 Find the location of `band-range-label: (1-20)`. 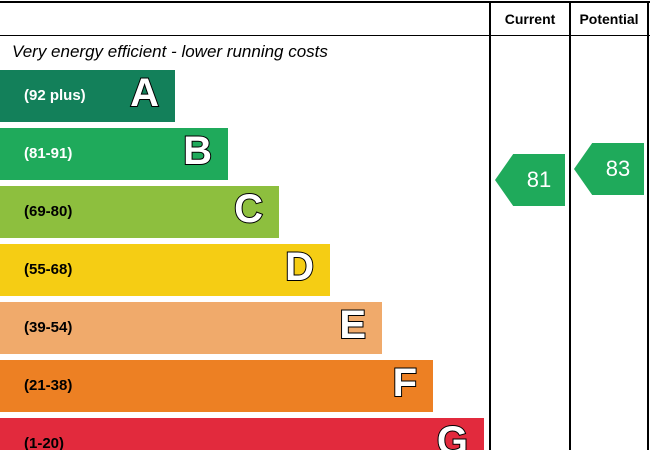

band-range-label: (1-20) is located at coordinates (44, 442).